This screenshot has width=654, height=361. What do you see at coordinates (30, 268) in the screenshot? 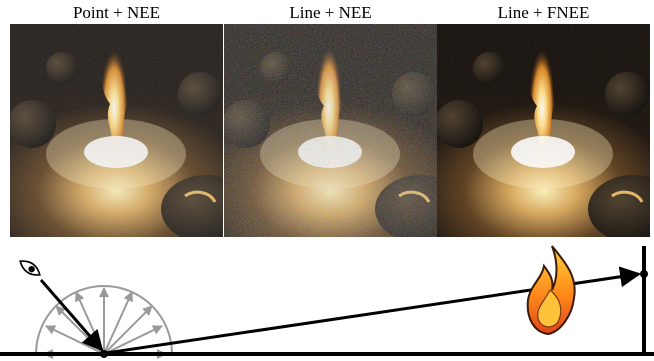
I see `eye-icon` at bounding box center [30, 268].